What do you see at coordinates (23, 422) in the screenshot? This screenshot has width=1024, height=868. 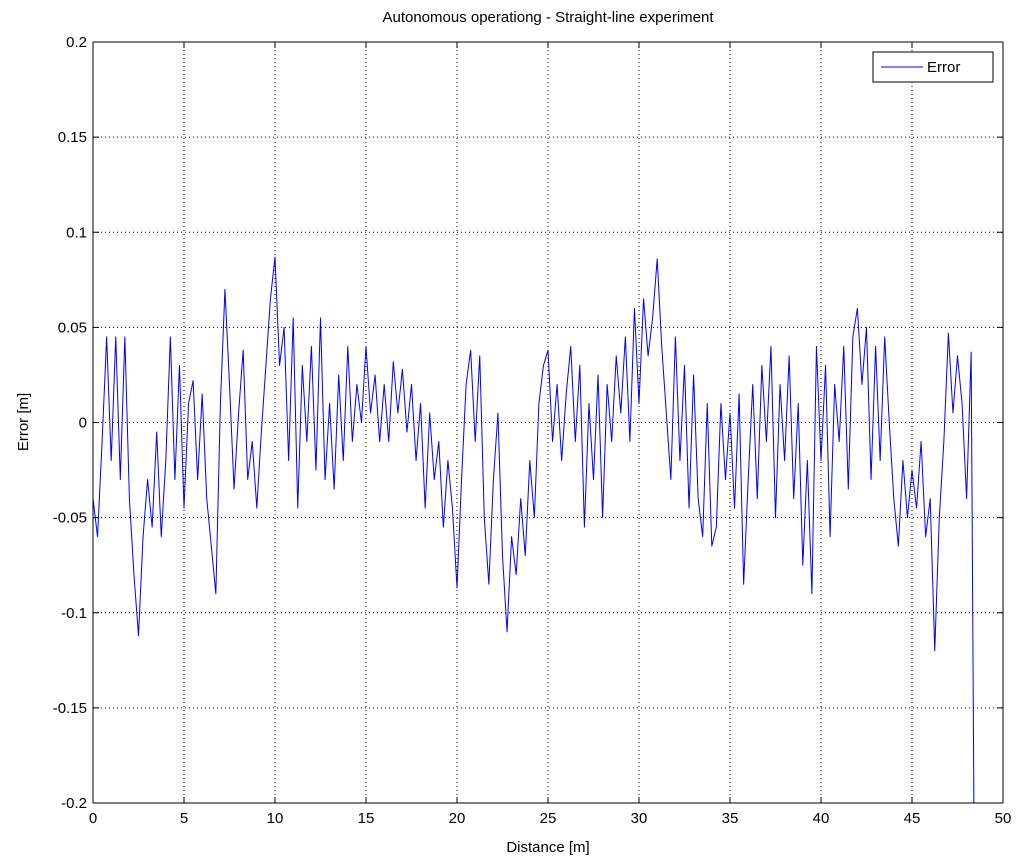 I see `y-axis-label: Error [m]` at bounding box center [23, 422].